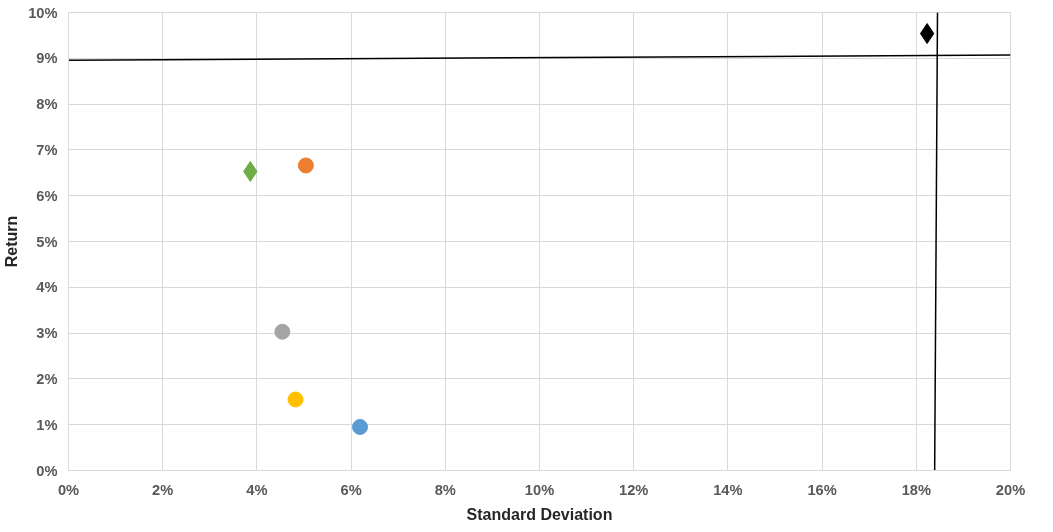  I want to click on x-tick-label: 12%, so click(634, 489).